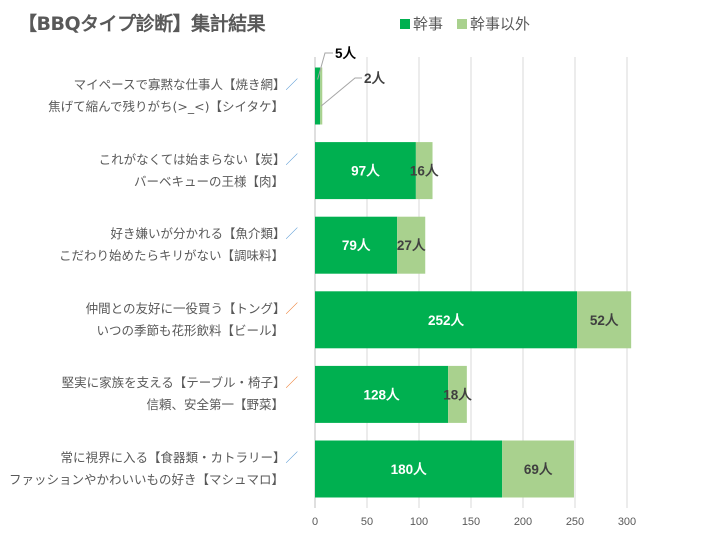 This screenshot has height=538, width=703. I want to click on category-label: マイペースで寡黙な仕事人【焼き網】／ 焦げて縮んで残りがち(>_<)【シイタケ】, so click(173, 96).